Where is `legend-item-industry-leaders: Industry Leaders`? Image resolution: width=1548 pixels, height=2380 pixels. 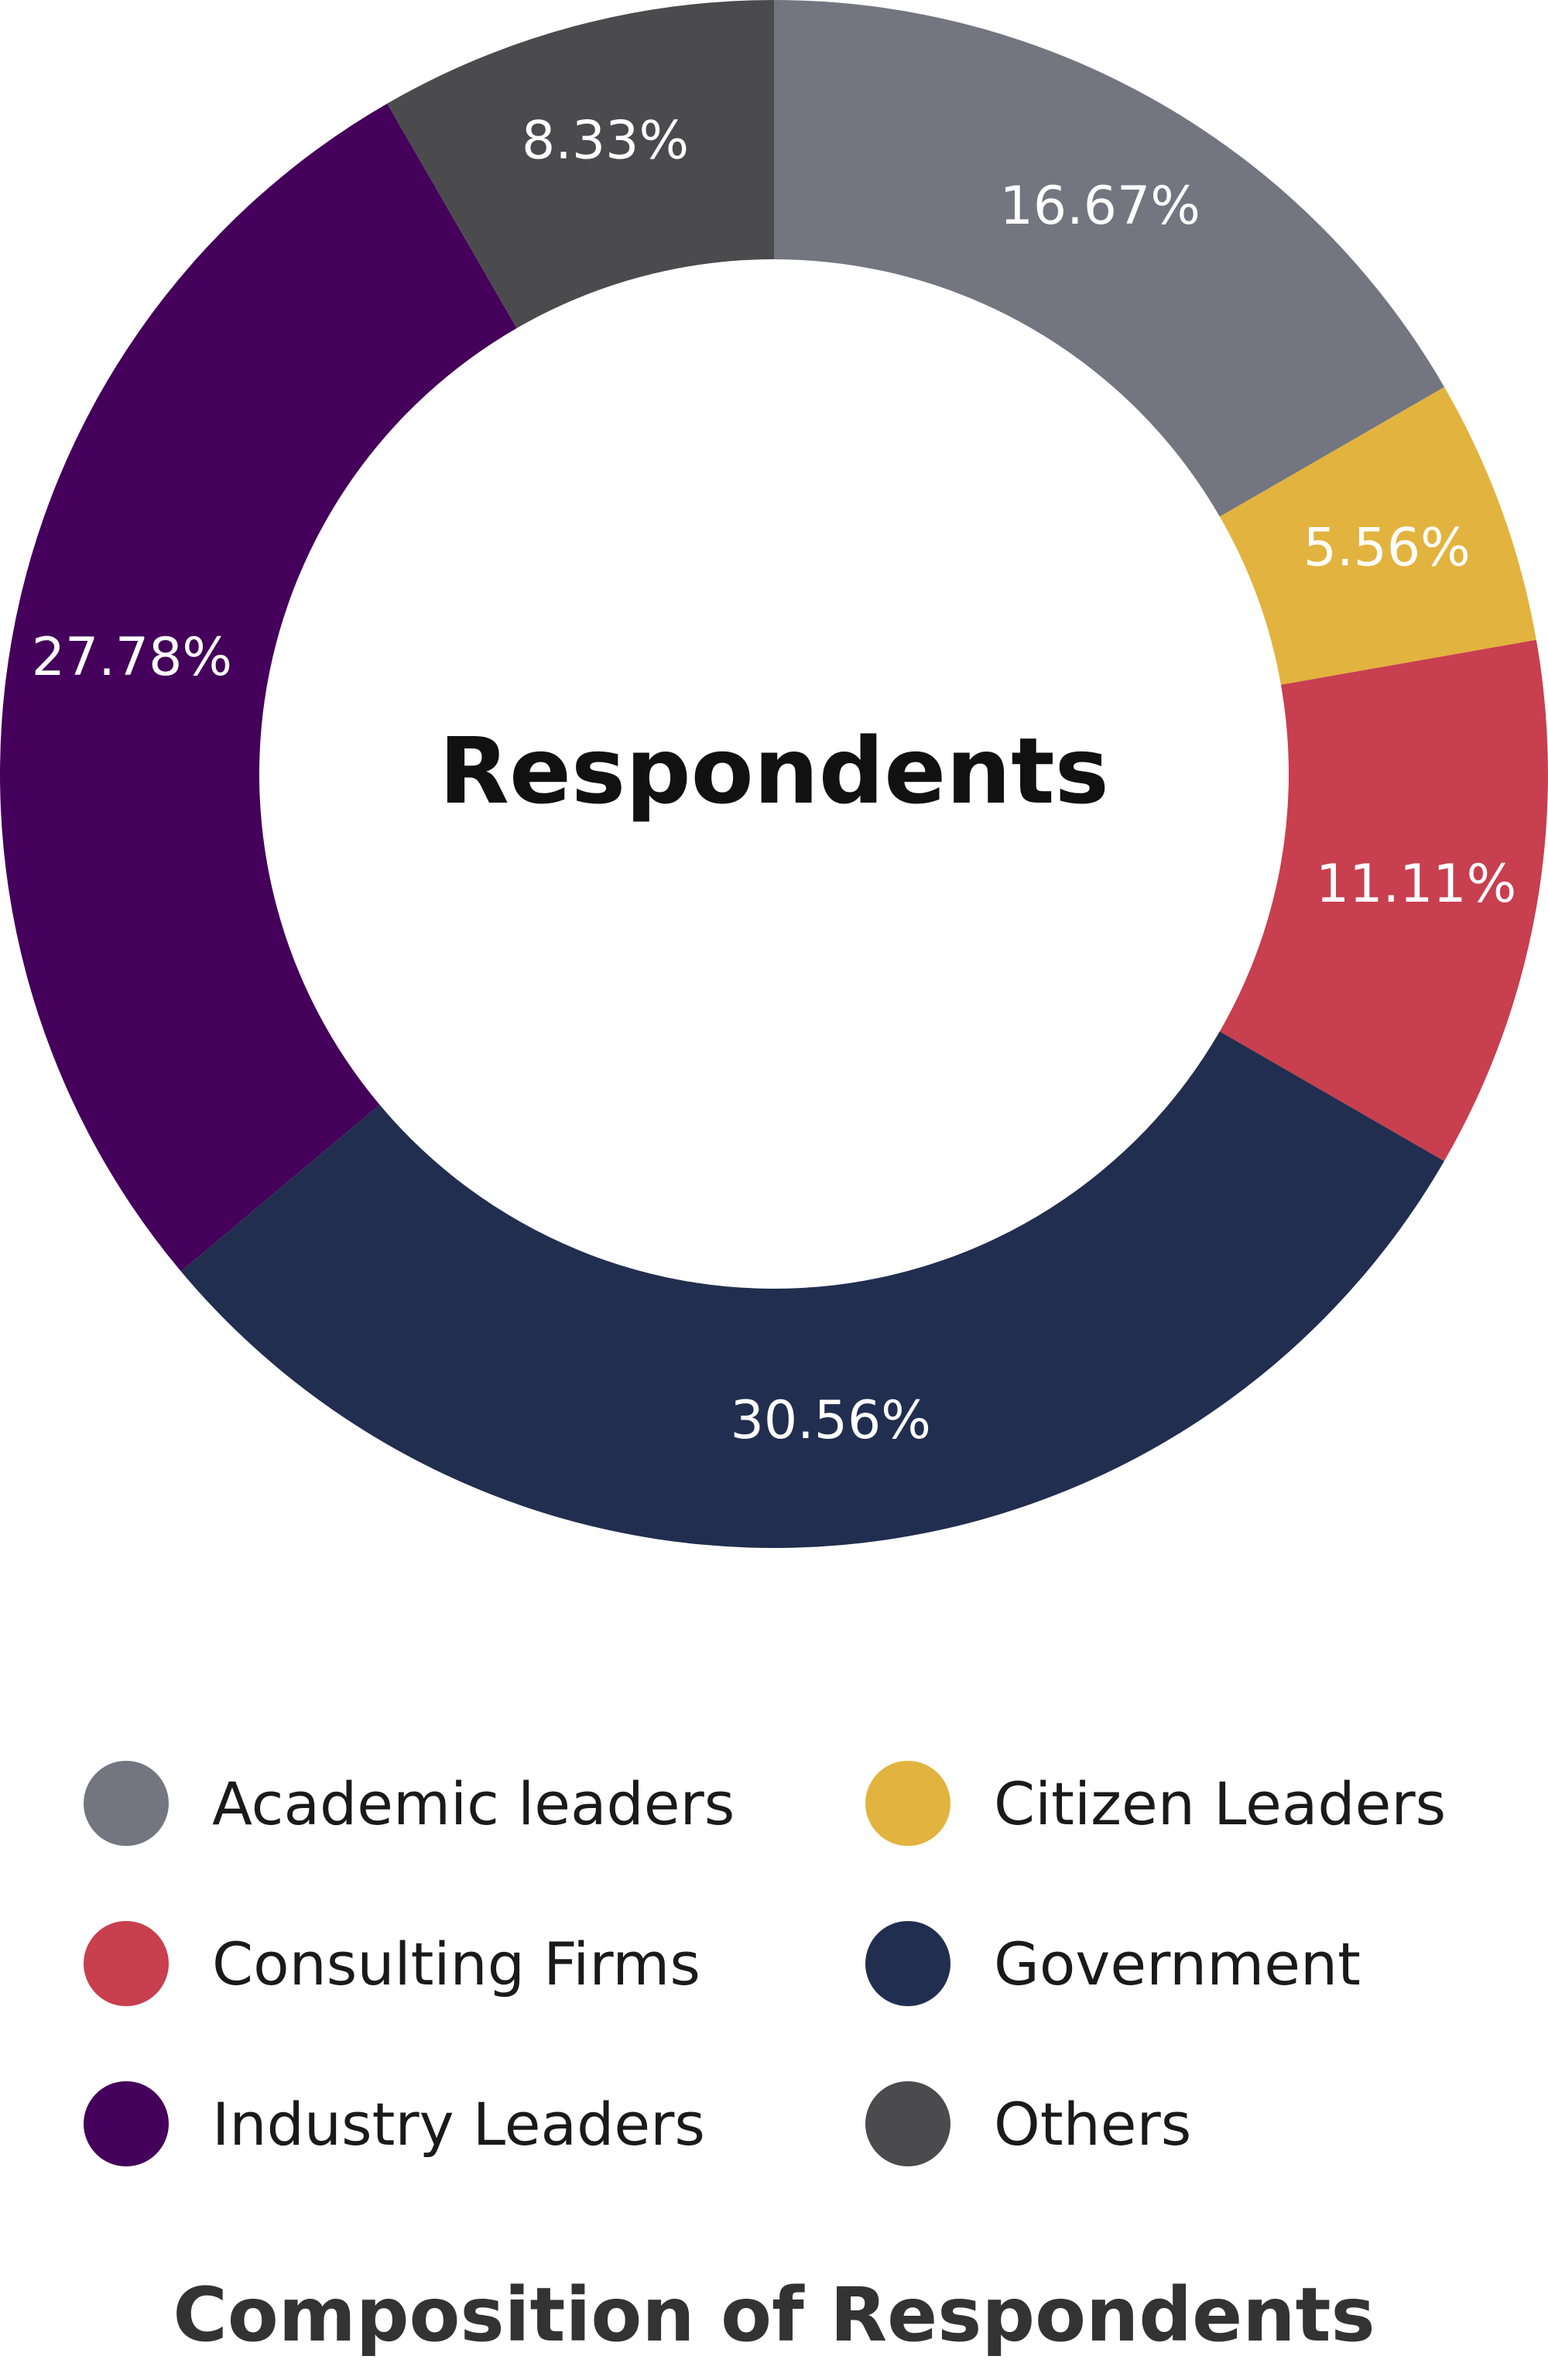 legend-item-industry-leaders: Industry Leaders is located at coordinates (394, 2123).